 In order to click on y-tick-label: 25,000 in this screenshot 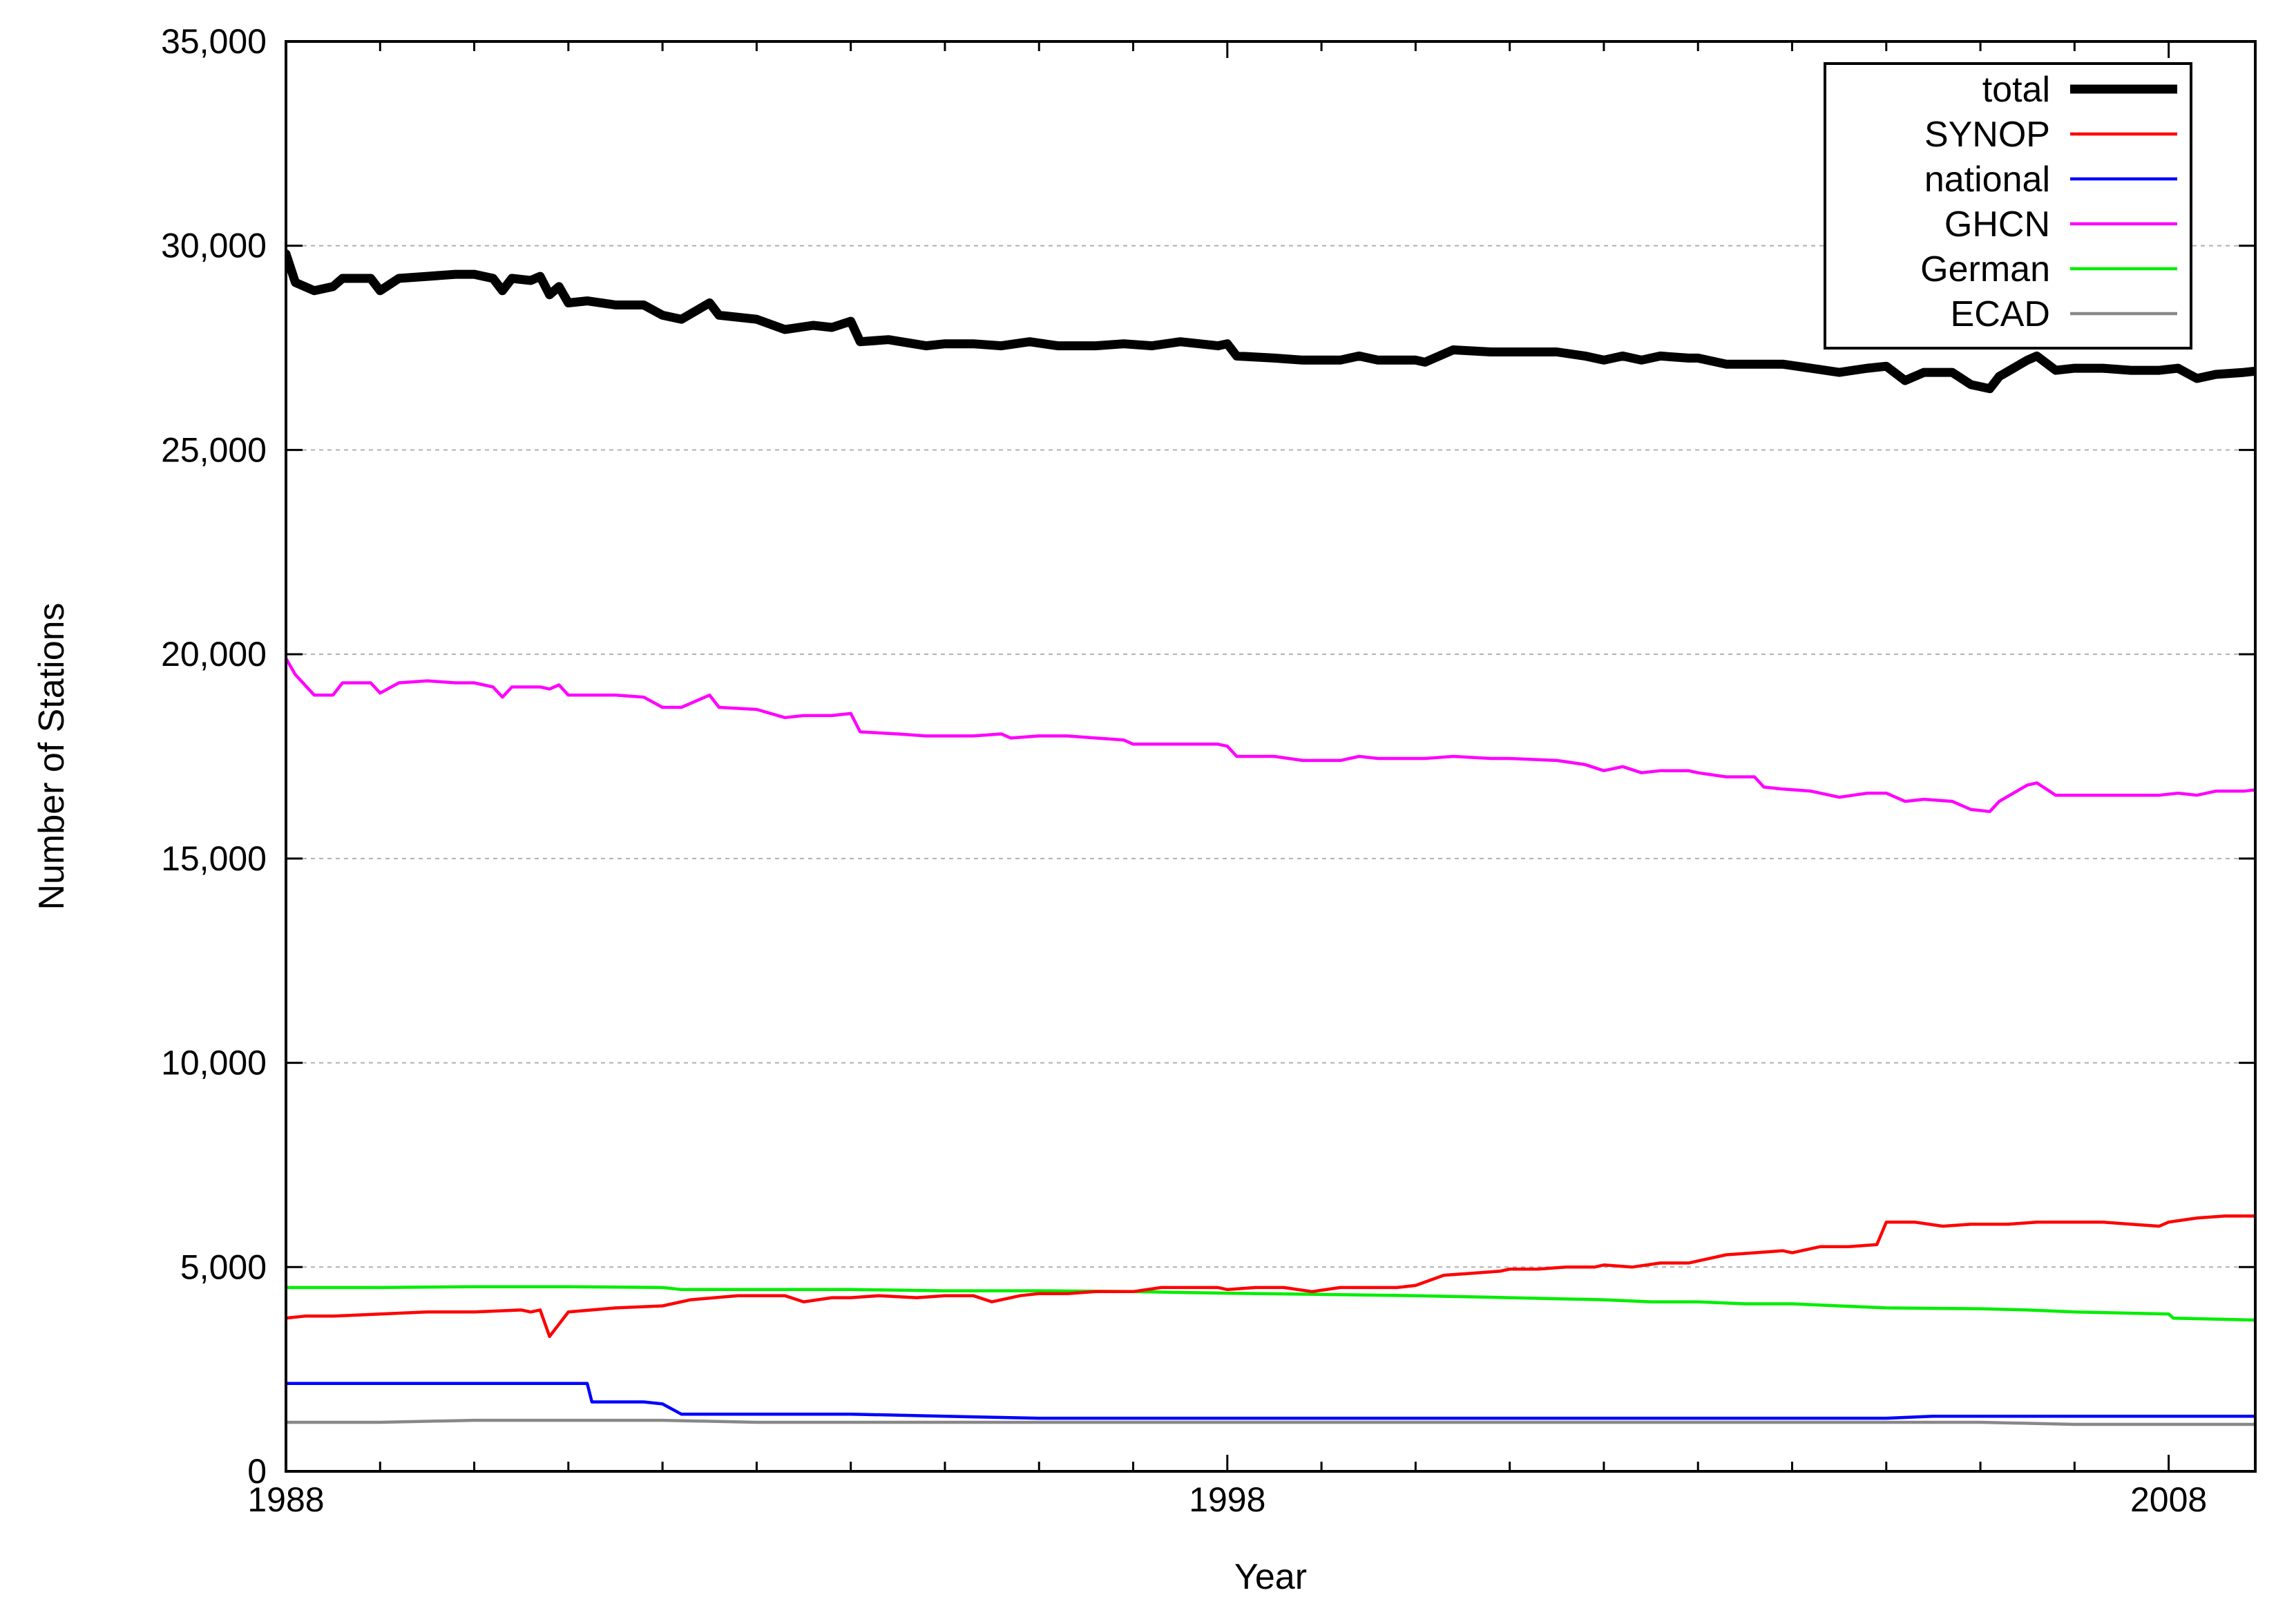, I will do `click(214, 449)`.